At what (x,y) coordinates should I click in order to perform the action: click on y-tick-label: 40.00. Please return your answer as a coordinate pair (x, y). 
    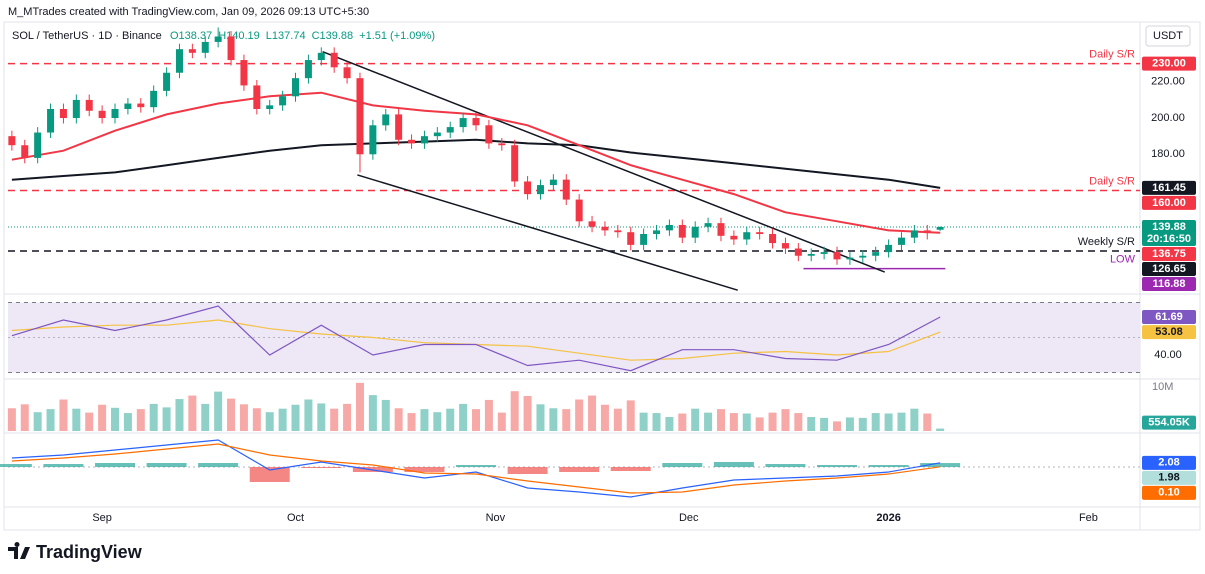
    Looking at the image, I should click on (1168, 355).